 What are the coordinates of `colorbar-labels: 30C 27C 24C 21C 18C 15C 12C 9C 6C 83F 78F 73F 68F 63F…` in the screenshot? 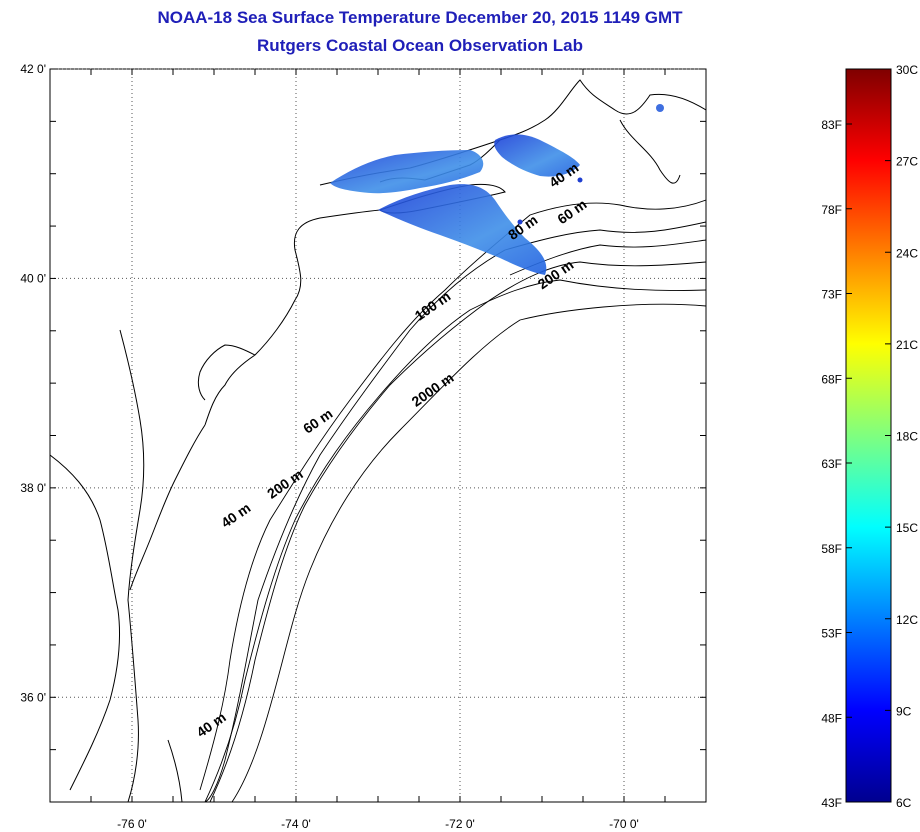 It's located at (869, 436).